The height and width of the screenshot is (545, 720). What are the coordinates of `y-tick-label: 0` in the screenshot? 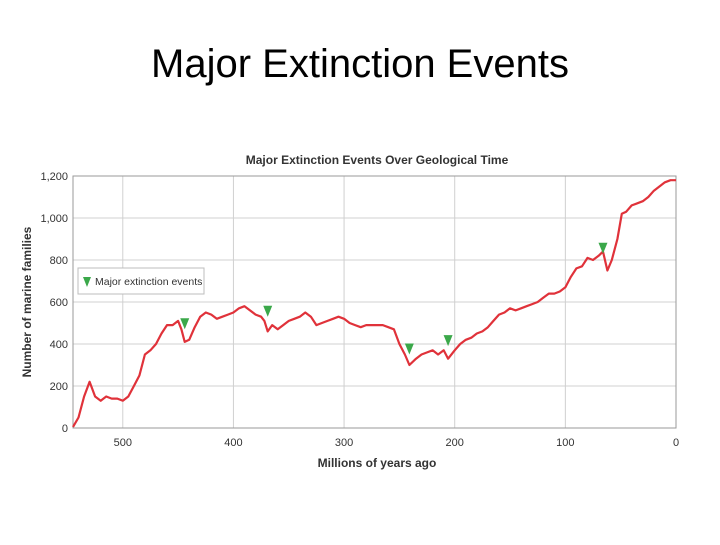 It's located at (65, 429).